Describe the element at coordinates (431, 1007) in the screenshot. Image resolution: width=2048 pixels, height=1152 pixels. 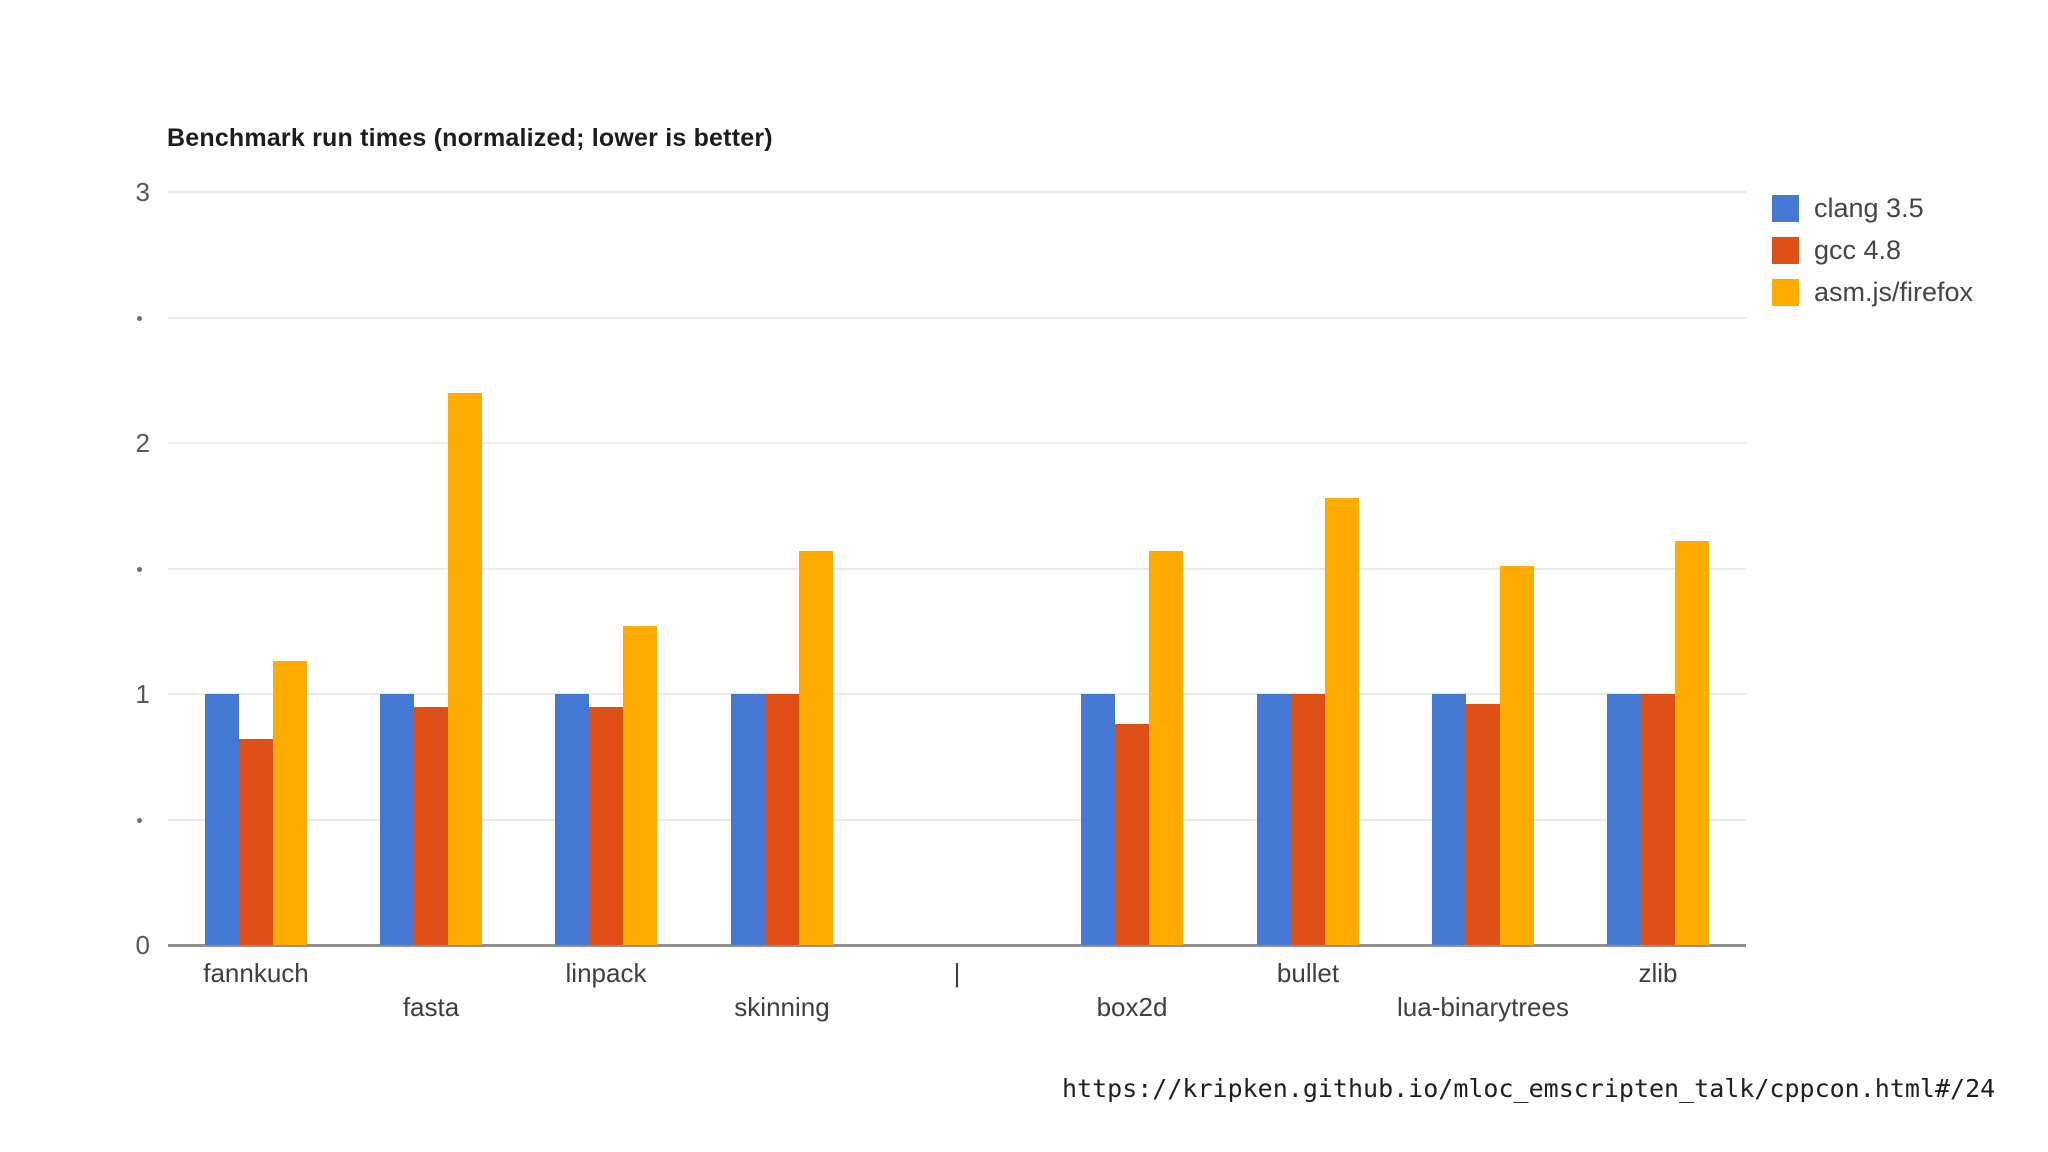
I see `x-category-label: fasta` at that location.